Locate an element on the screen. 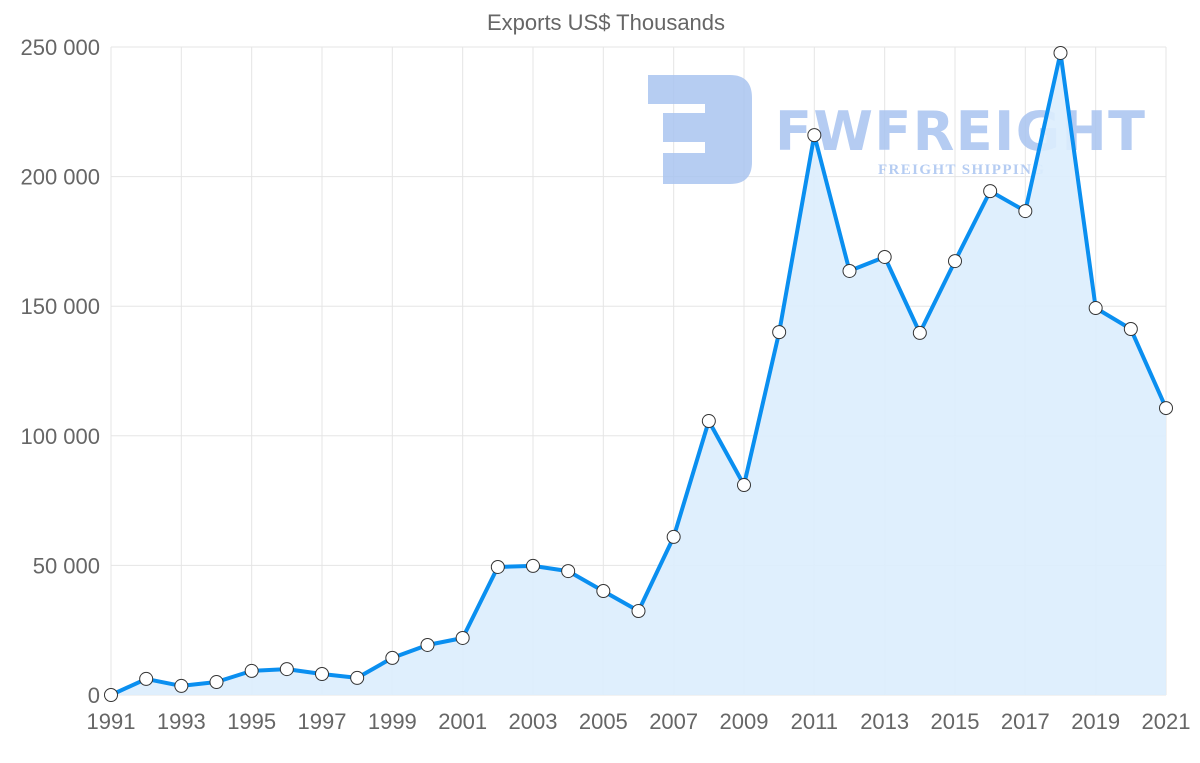 The image size is (1200, 763). y-tick-label: 150 000 is located at coordinates (60, 306).